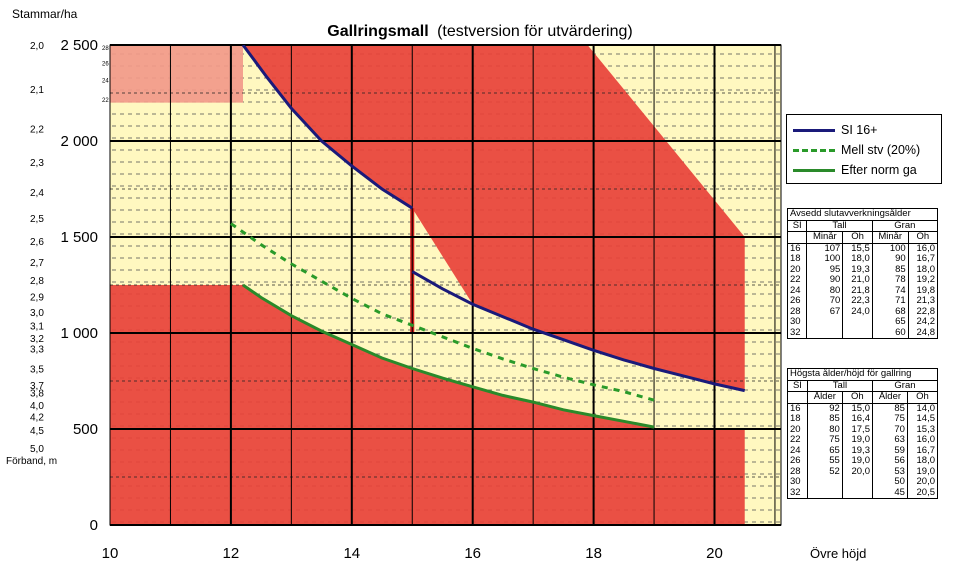  Describe the element at coordinates (857, 408) in the screenshot. I see `table-cell: 15,0` at that location.